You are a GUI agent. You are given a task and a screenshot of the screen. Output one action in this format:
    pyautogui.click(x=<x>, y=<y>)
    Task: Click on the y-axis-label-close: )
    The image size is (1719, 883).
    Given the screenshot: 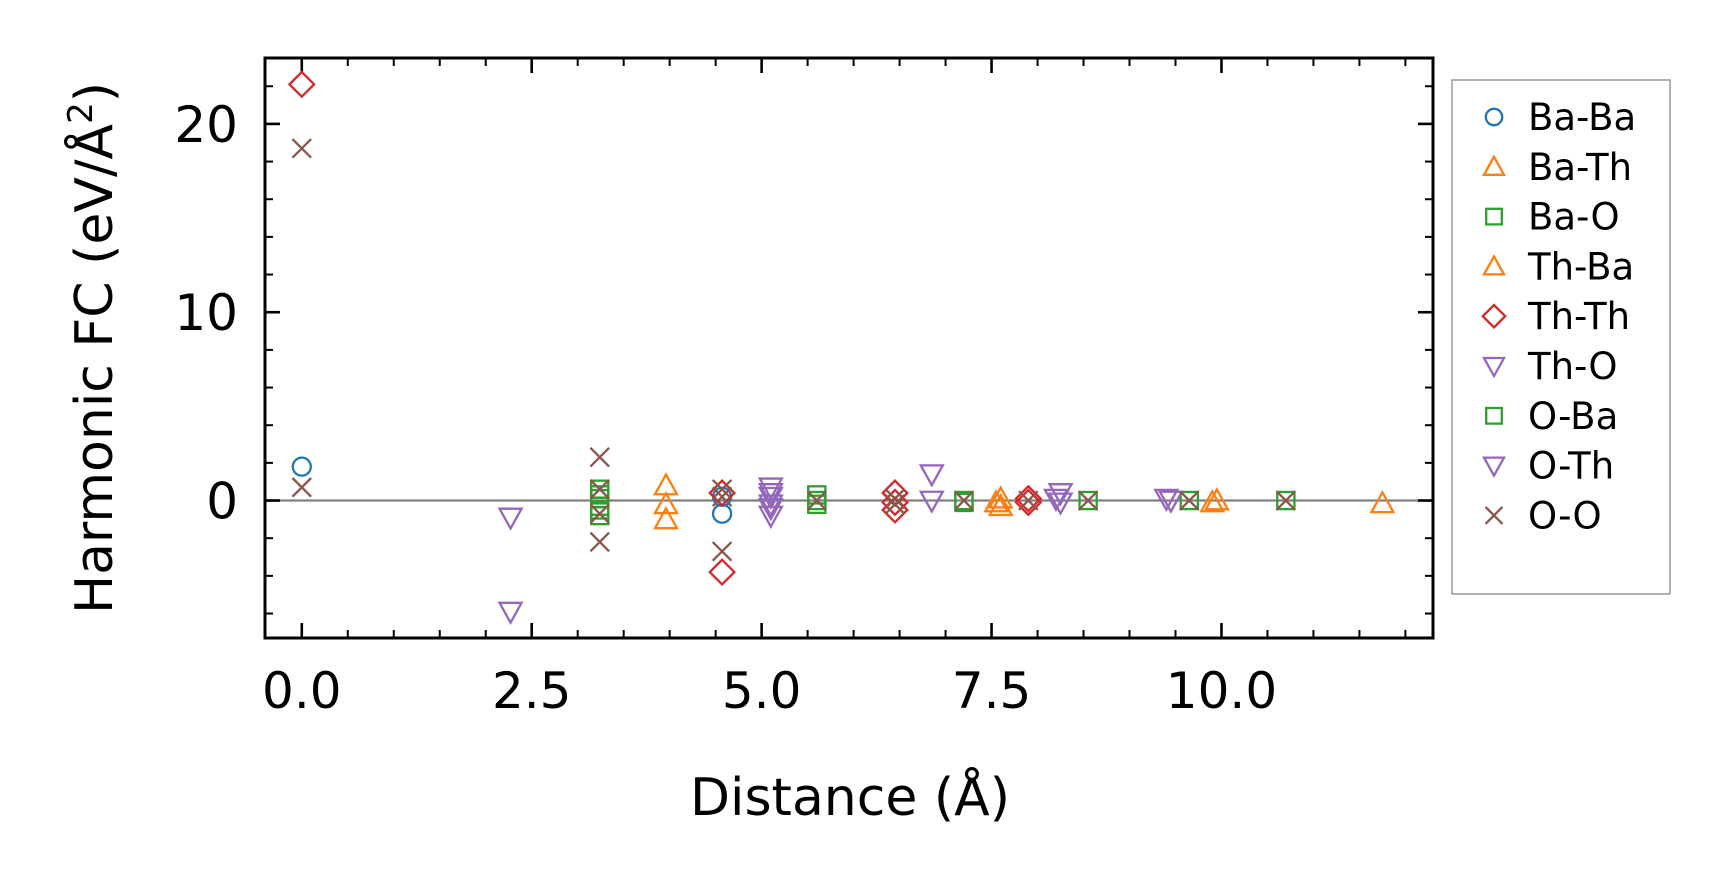 What is the action you would take?
    pyautogui.click(x=95, y=92)
    